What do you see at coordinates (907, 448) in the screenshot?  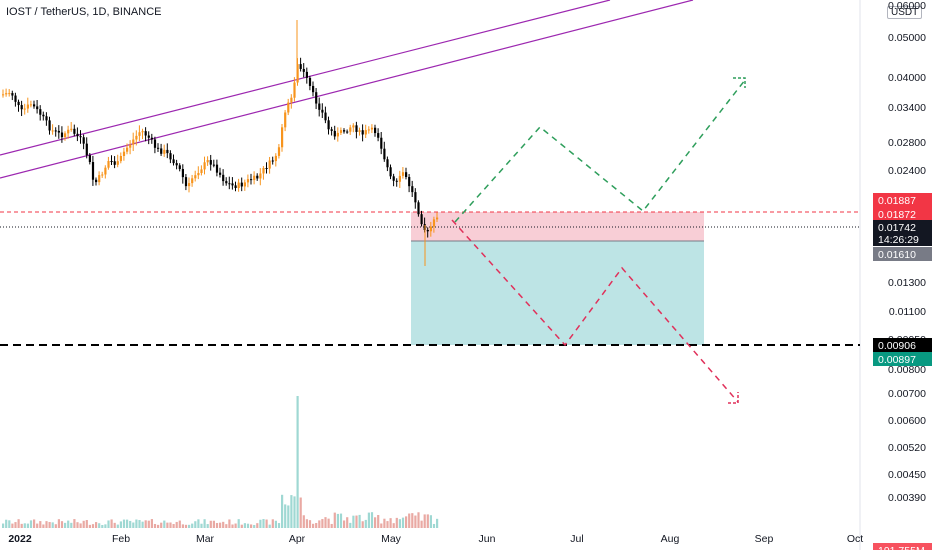 I see `price-tick-label: 0.00520` at bounding box center [907, 448].